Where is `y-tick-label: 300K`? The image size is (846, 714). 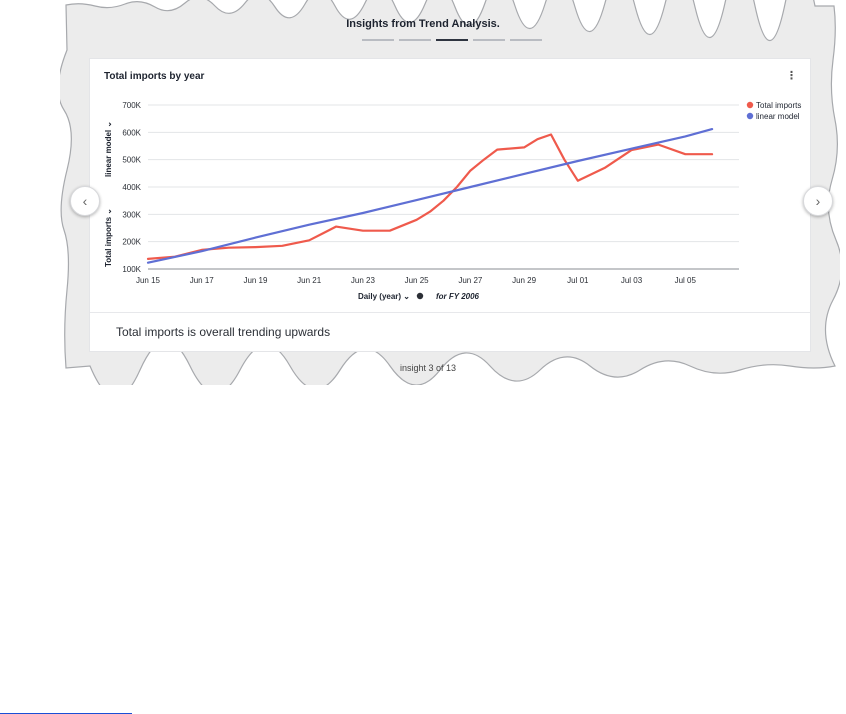 y-tick-label: 300K is located at coordinates (131, 214).